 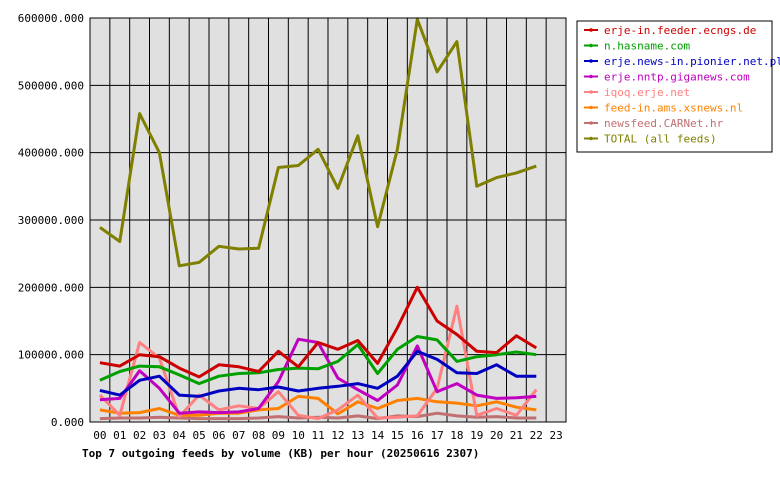 What do you see at coordinates (258, 435) in the screenshot?
I see `x-tick-label: 08` at bounding box center [258, 435].